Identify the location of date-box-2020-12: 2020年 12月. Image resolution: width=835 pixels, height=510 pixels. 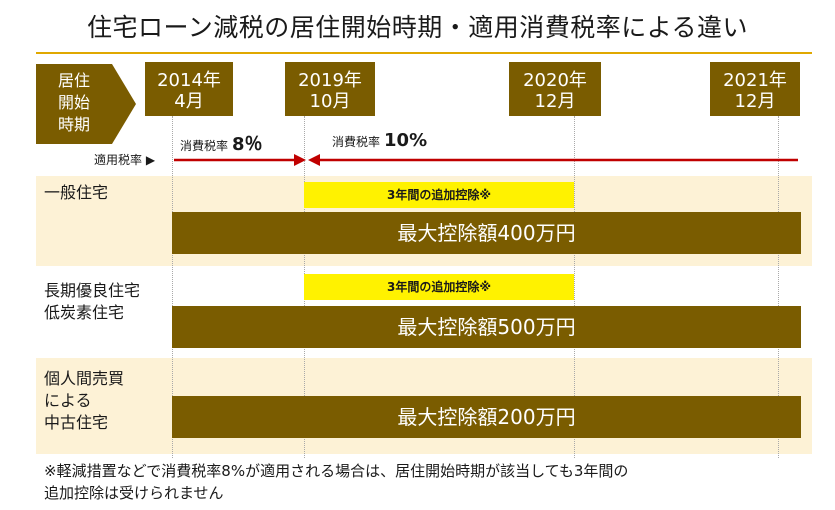
(555, 89).